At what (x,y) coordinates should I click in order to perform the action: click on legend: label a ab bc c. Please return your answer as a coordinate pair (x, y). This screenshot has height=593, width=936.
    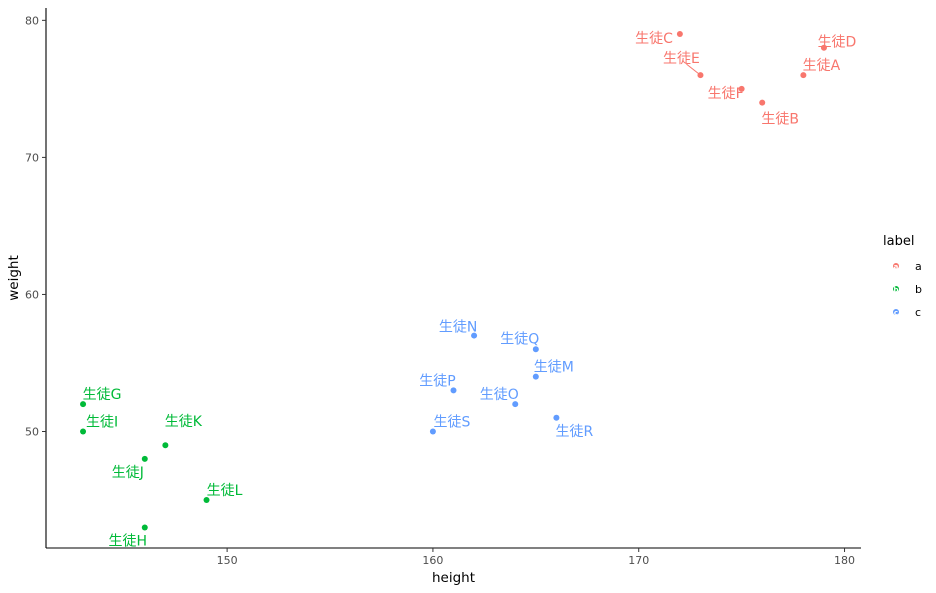
    Looking at the image, I should click on (902, 276).